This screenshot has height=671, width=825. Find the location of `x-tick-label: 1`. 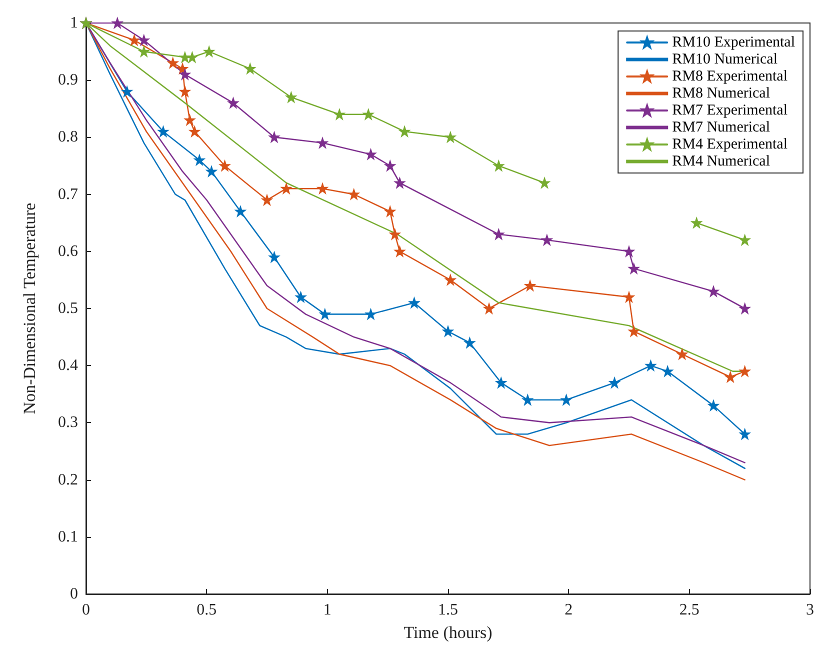

x-tick-label: 1 is located at coordinates (327, 610).